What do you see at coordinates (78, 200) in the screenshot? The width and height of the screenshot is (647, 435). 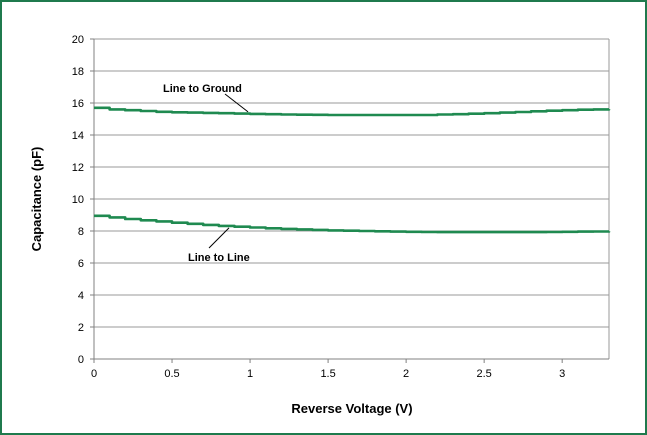 I see `y-tick-label: 10` at bounding box center [78, 200].